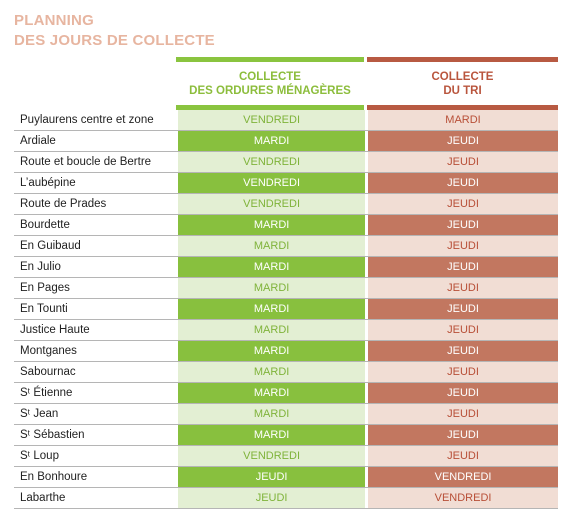 The image size is (581, 522). I want to click on table-row: En Tounti MARDI JEUDI, so click(286, 309).